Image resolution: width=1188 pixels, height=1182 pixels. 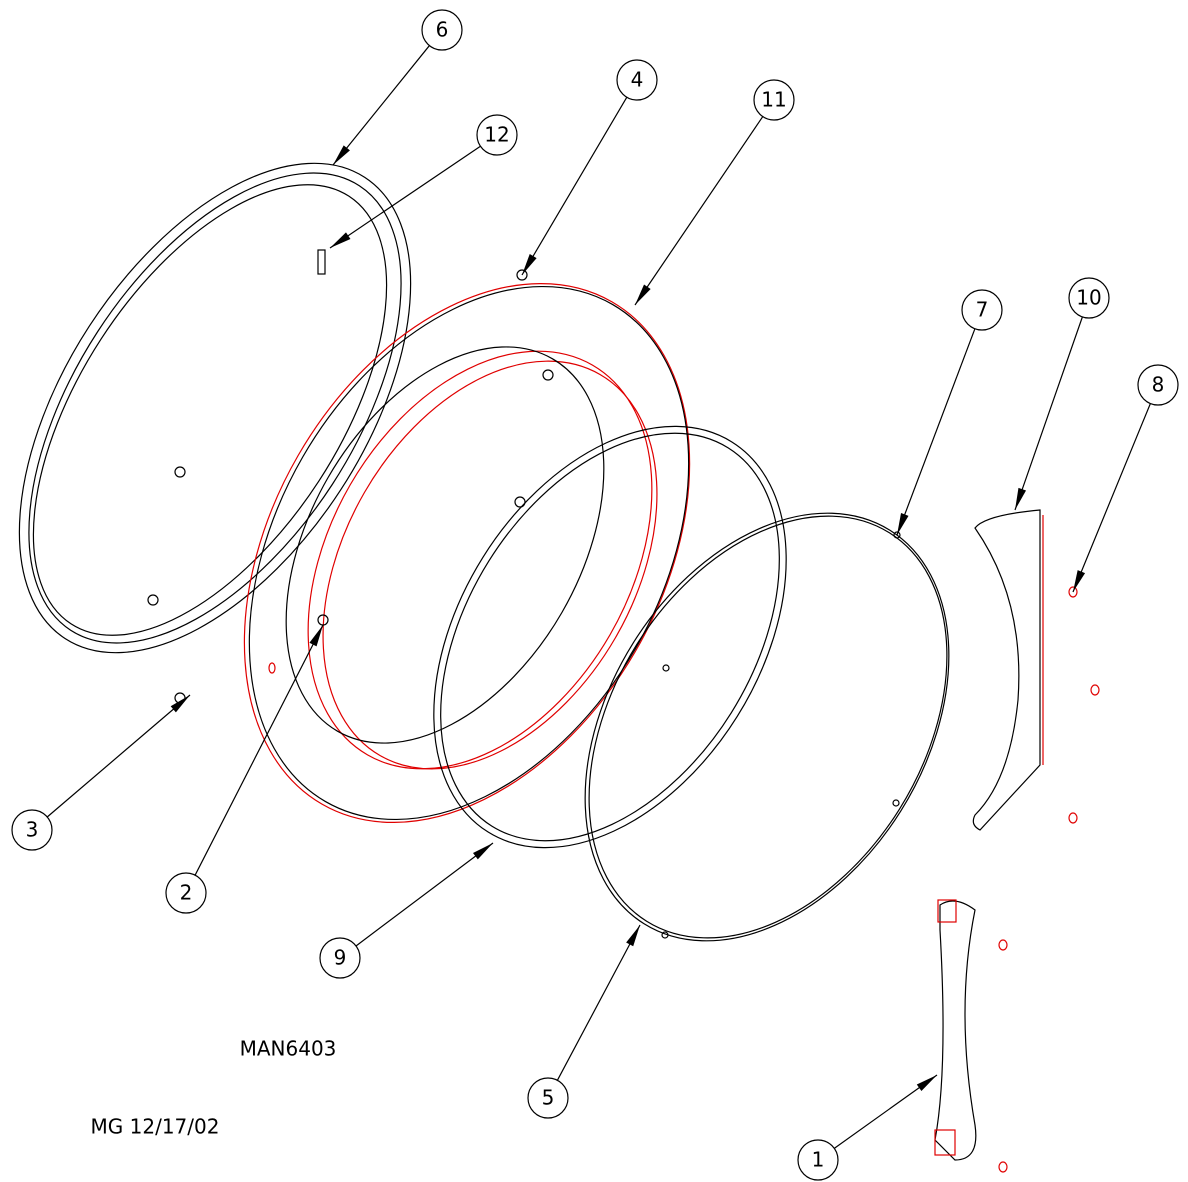 I want to click on callout-label: 11, so click(x=773, y=100).